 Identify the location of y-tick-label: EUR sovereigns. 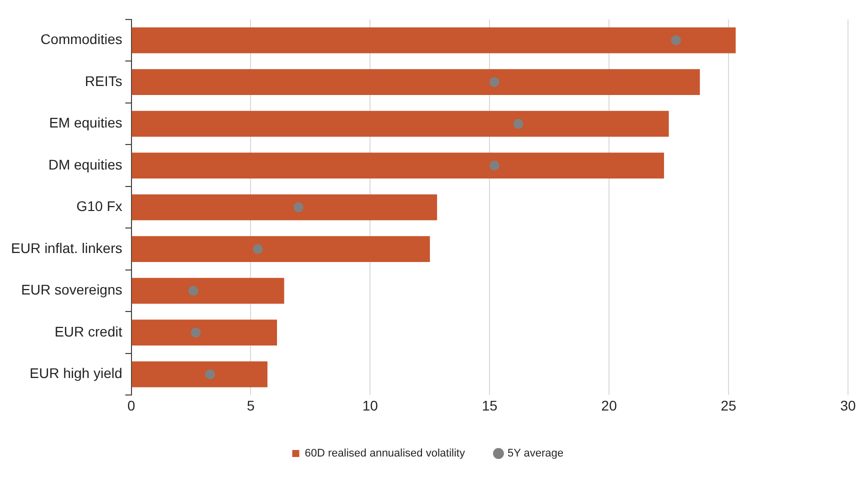
(71, 290).